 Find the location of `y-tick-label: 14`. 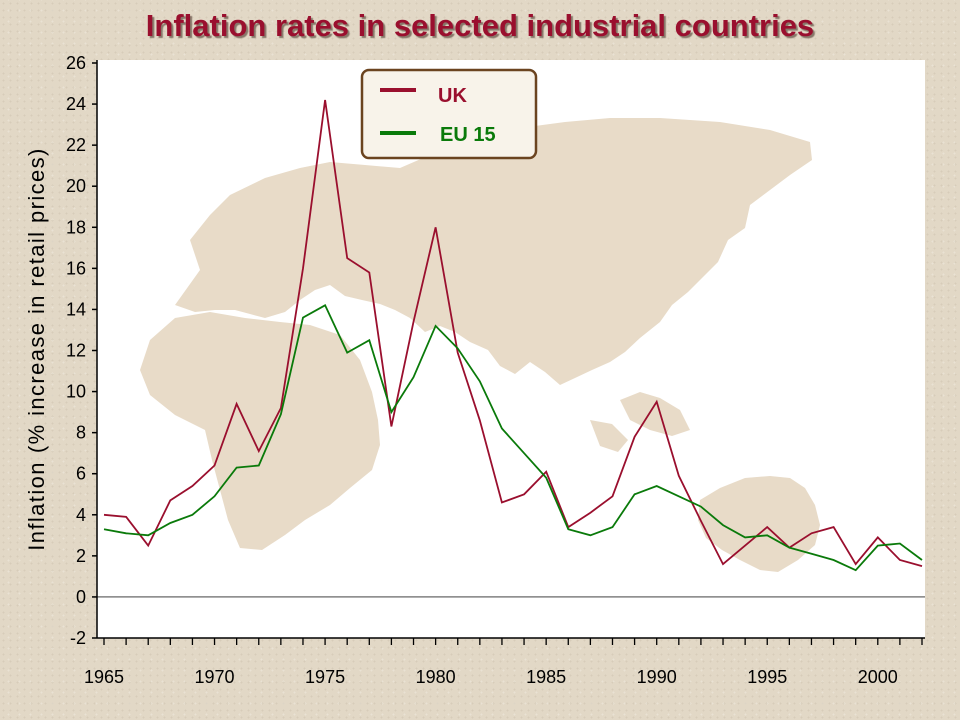

y-tick-label: 14 is located at coordinates (76, 309).